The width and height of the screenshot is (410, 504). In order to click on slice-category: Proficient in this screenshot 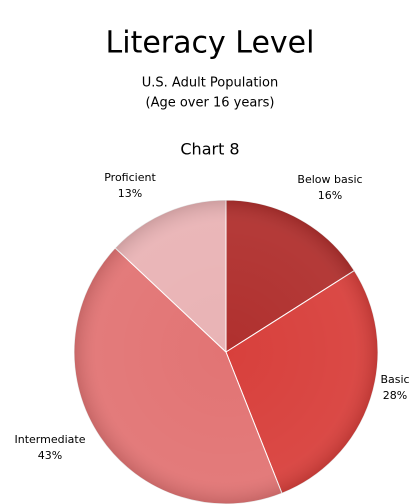, I will do `click(130, 177)`.